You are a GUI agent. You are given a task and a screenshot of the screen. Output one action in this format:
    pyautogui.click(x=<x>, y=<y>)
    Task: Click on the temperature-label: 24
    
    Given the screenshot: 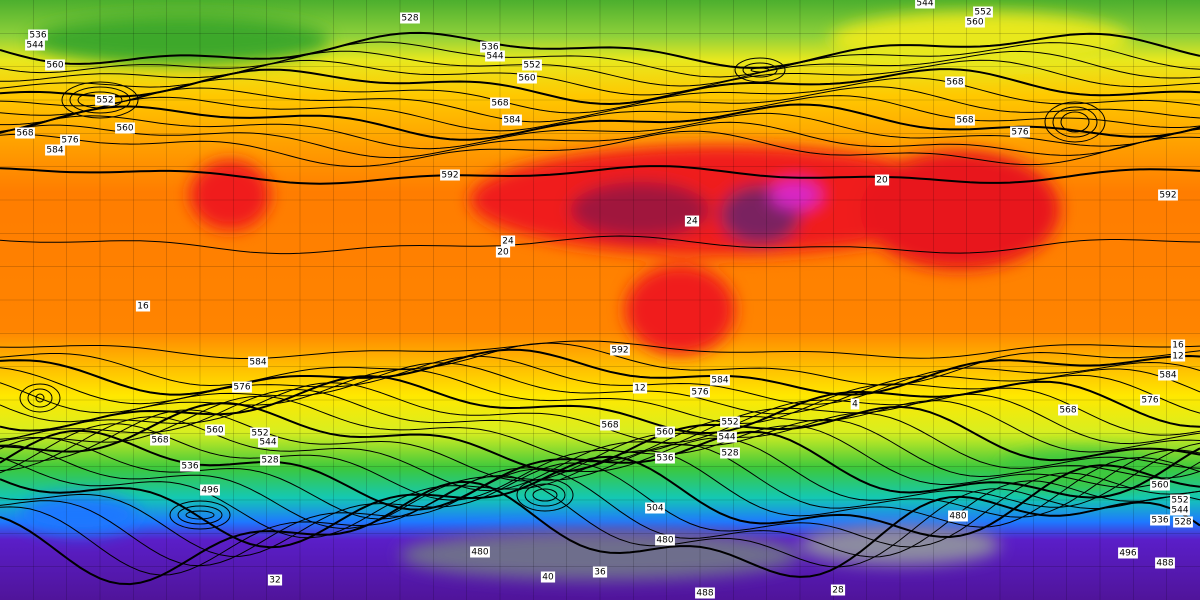 What is the action you would take?
    pyautogui.click(x=692, y=221)
    